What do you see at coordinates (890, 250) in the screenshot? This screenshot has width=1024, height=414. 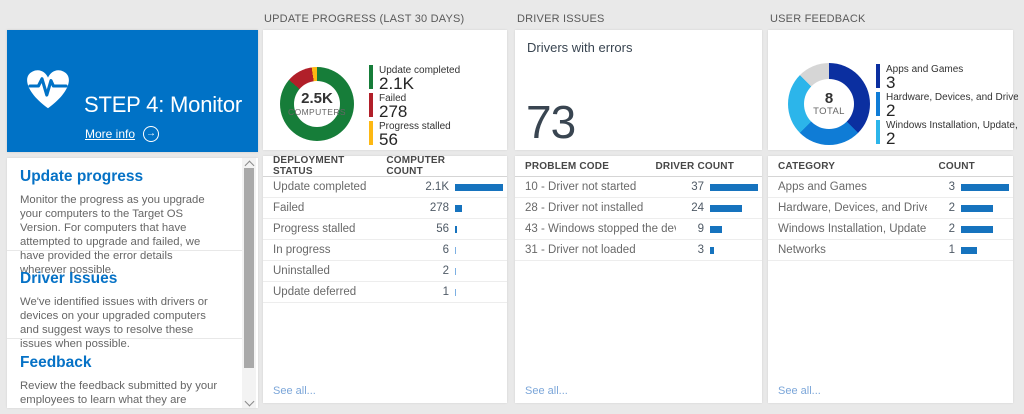 I see `table-row: Networks 1` at bounding box center [890, 250].